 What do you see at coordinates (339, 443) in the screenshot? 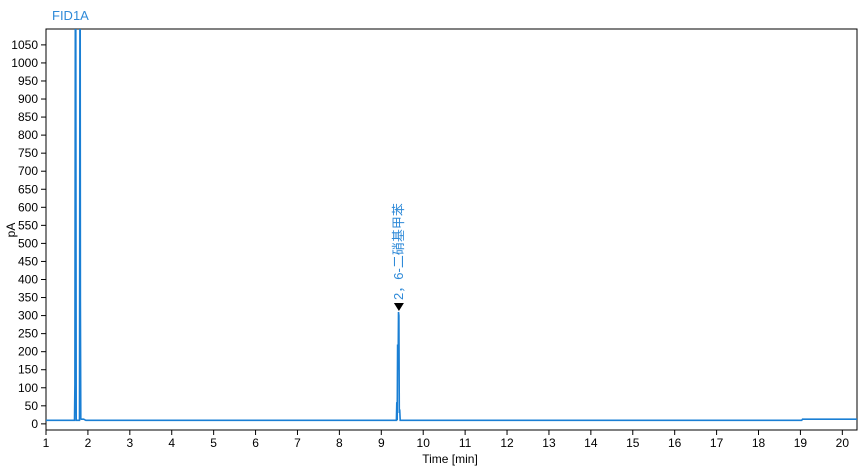
I see `x-tick-label: 8` at bounding box center [339, 443].